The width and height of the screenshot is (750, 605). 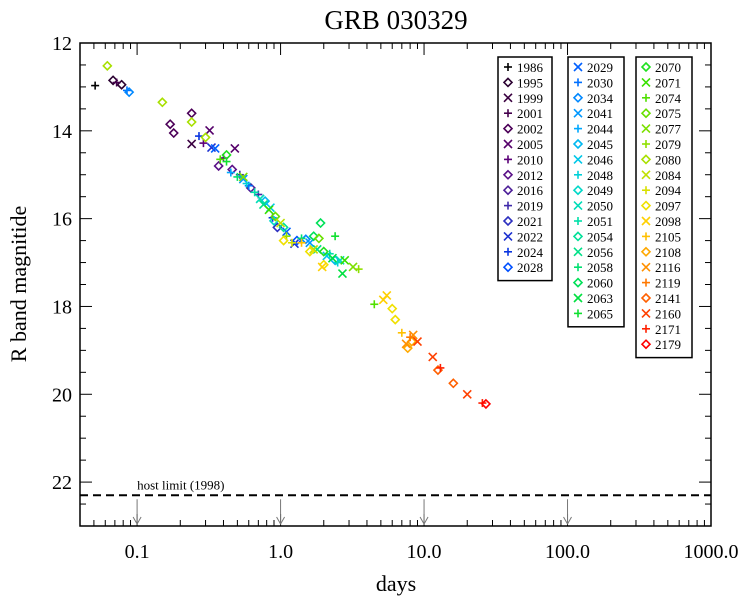 What do you see at coordinates (297, 240) in the screenshot?
I see `series-2028` at bounding box center [297, 240].